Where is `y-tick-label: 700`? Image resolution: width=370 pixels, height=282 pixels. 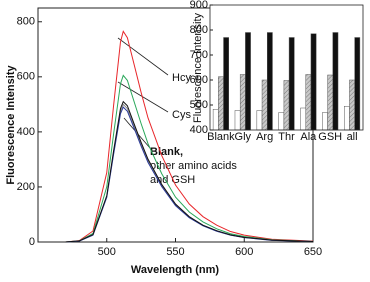
y-tick-label: 700 is located at coordinates (199, 55).